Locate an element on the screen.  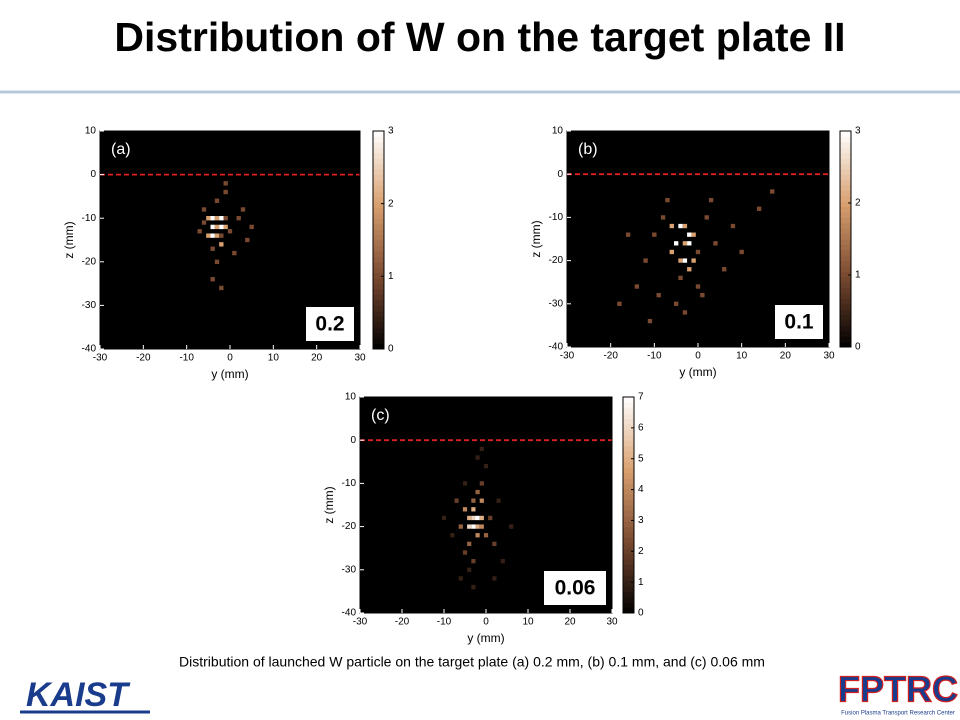
right-logo: FPTRC is located at coordinates (898, 689).